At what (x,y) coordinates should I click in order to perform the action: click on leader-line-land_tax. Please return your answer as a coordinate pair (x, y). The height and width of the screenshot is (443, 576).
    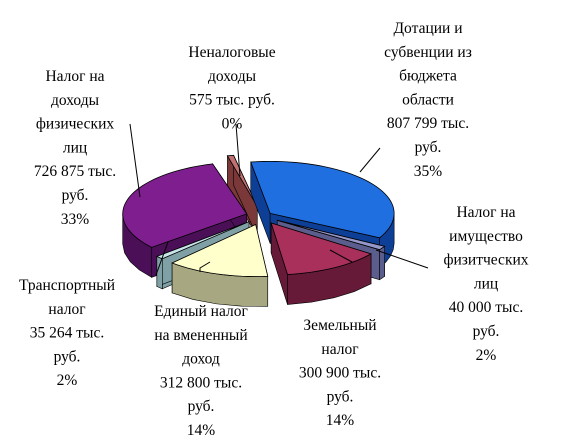
    Looking at the image, I should click on (341, 256).